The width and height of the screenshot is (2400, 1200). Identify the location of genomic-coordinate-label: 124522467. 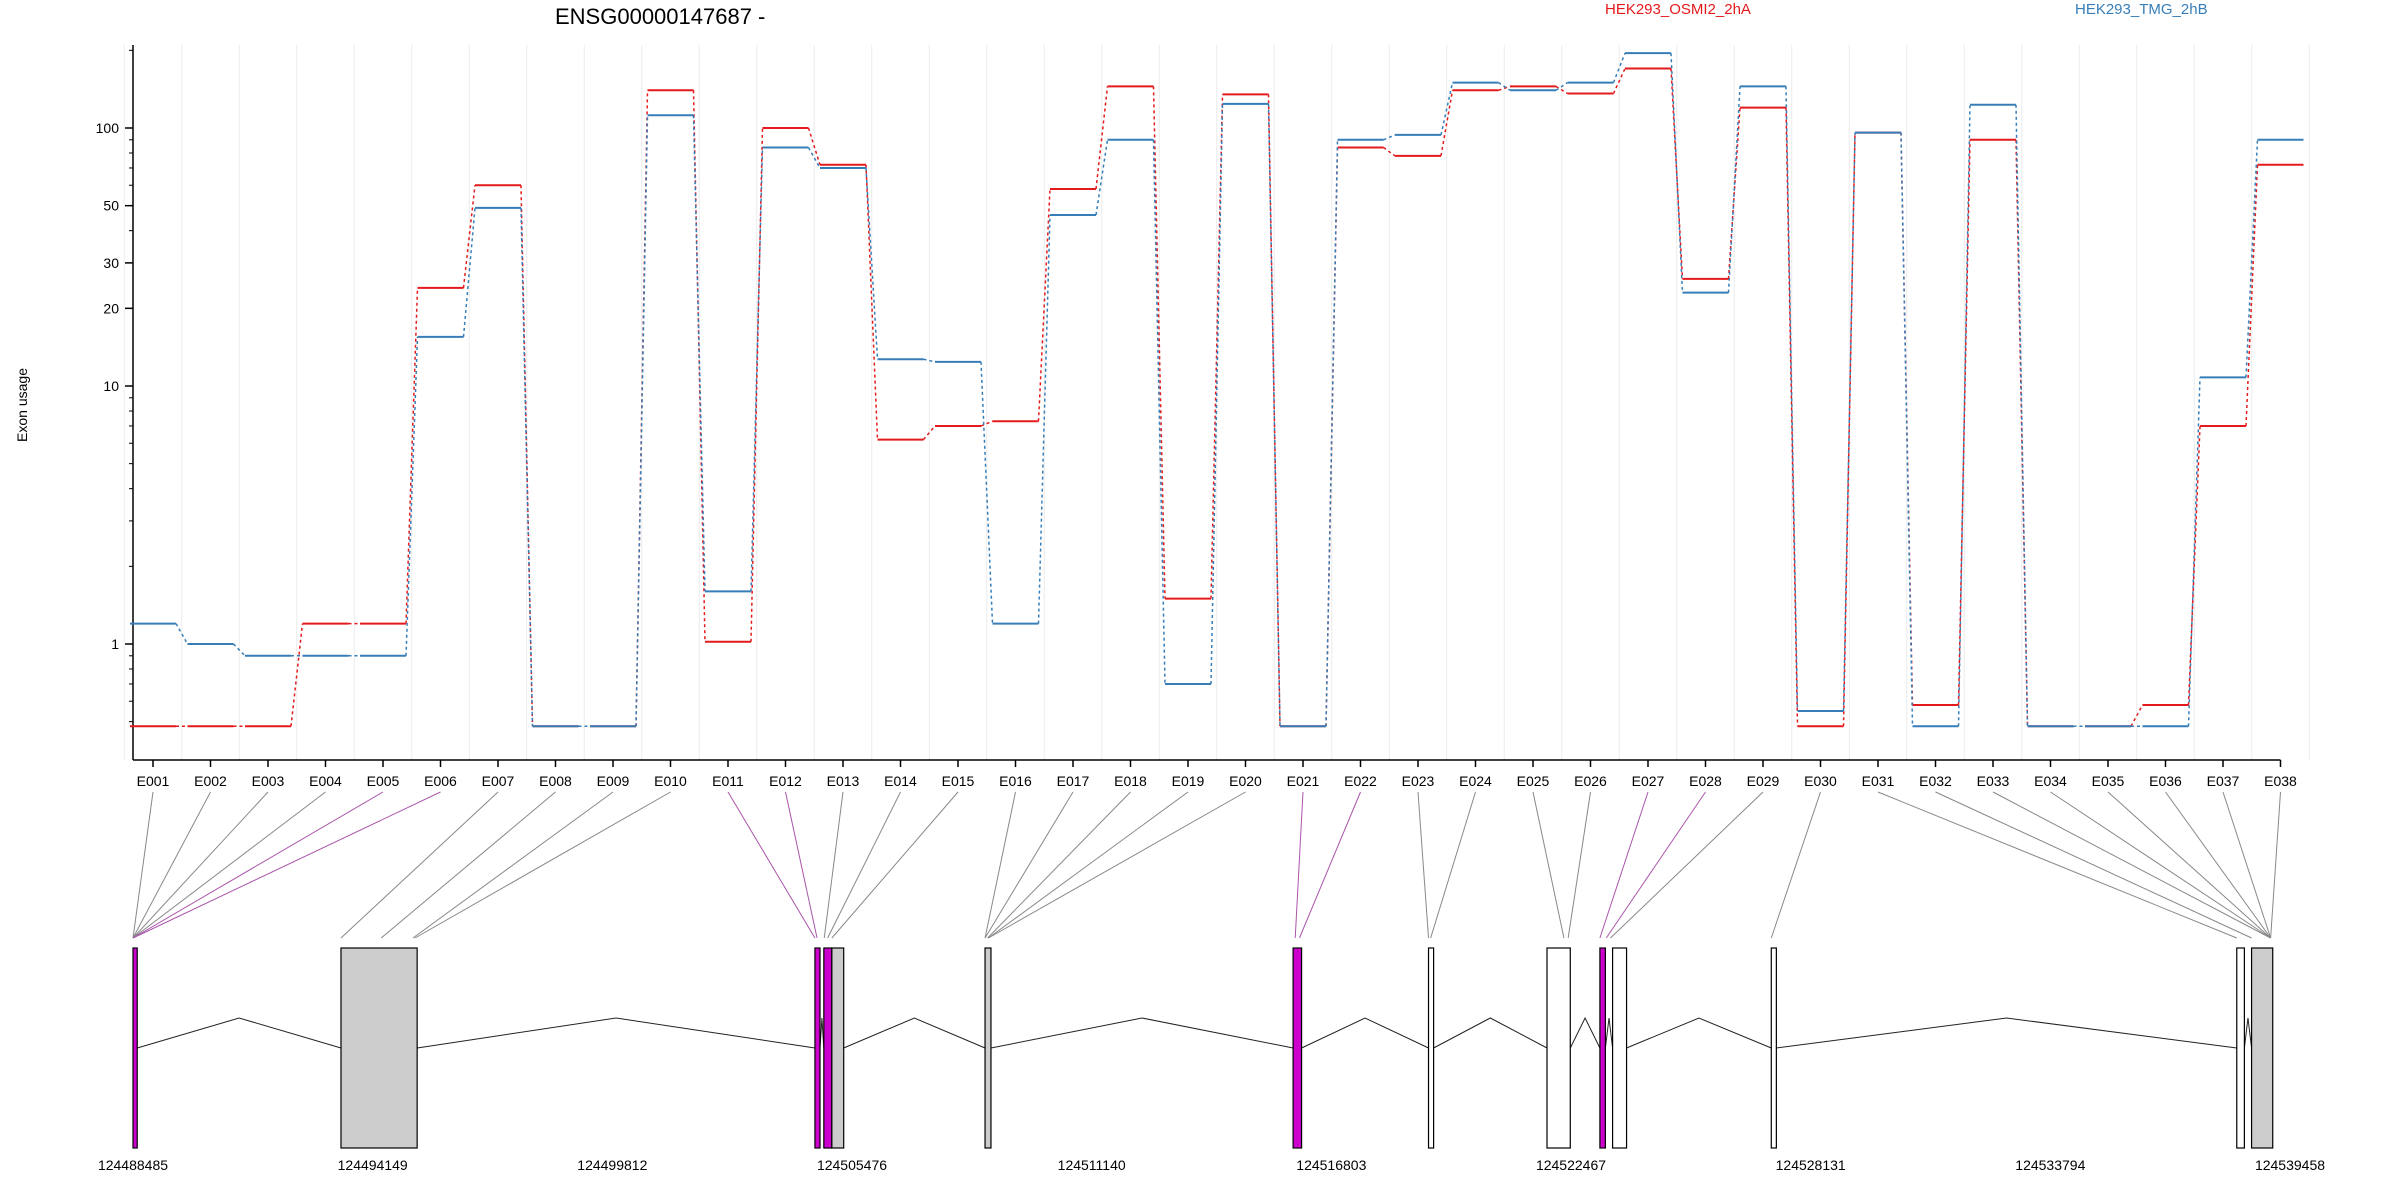
(1571, 1165).